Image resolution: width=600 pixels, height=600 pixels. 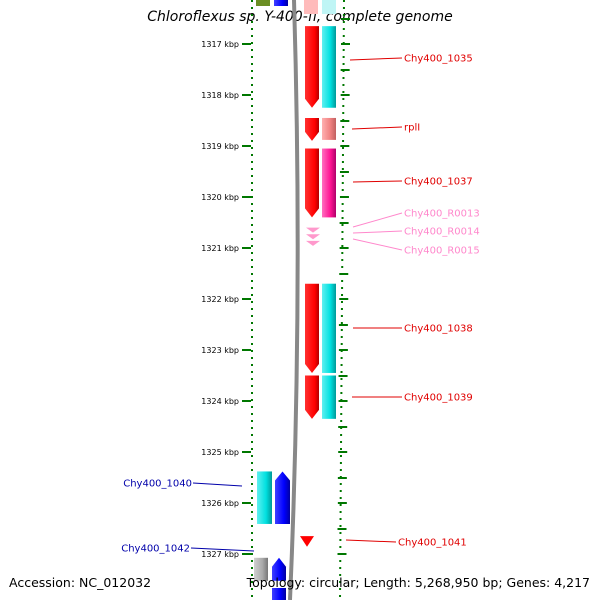 I want to click on accession-text: Accession: NC_012032, so click(x=80, y=582).